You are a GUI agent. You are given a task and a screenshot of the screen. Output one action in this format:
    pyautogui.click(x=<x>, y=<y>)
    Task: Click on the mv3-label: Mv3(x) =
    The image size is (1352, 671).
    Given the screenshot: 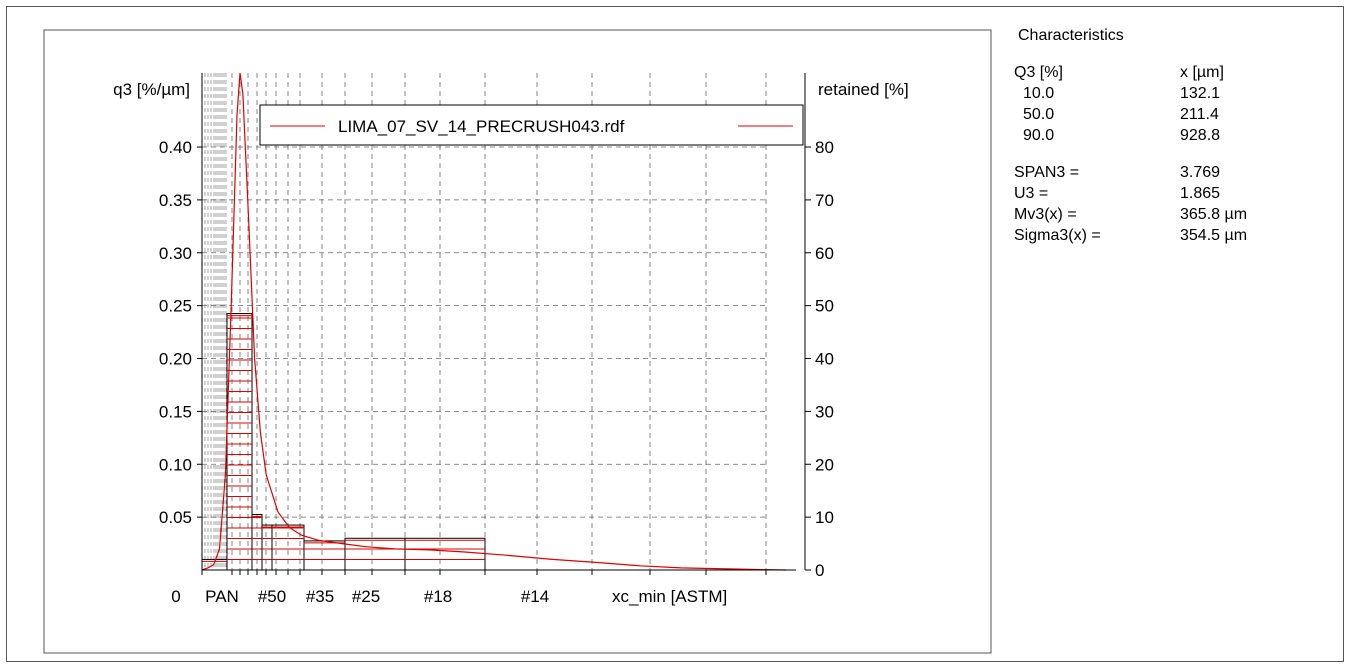 What is the action you would take?
    pyautogui.click(x=1045, y=214)
    